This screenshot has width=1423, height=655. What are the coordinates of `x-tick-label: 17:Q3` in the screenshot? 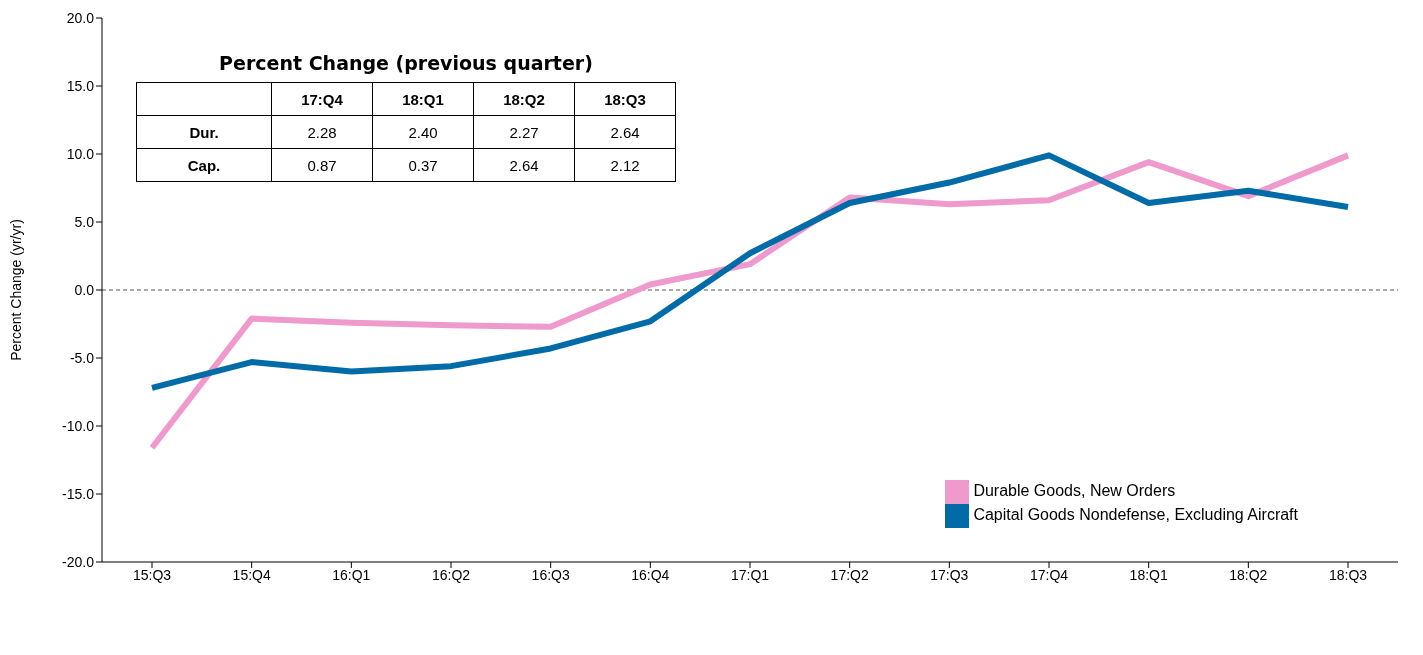 It's located at (949, 574).